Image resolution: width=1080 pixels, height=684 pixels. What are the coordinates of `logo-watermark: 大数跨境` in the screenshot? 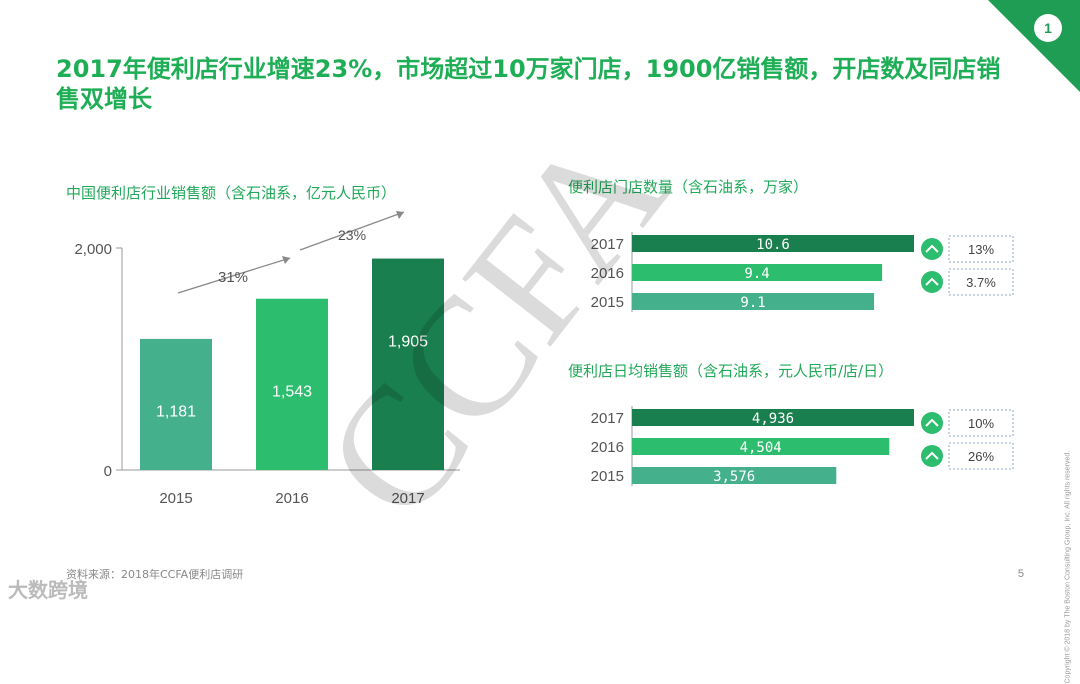 It's located at (48, 590).